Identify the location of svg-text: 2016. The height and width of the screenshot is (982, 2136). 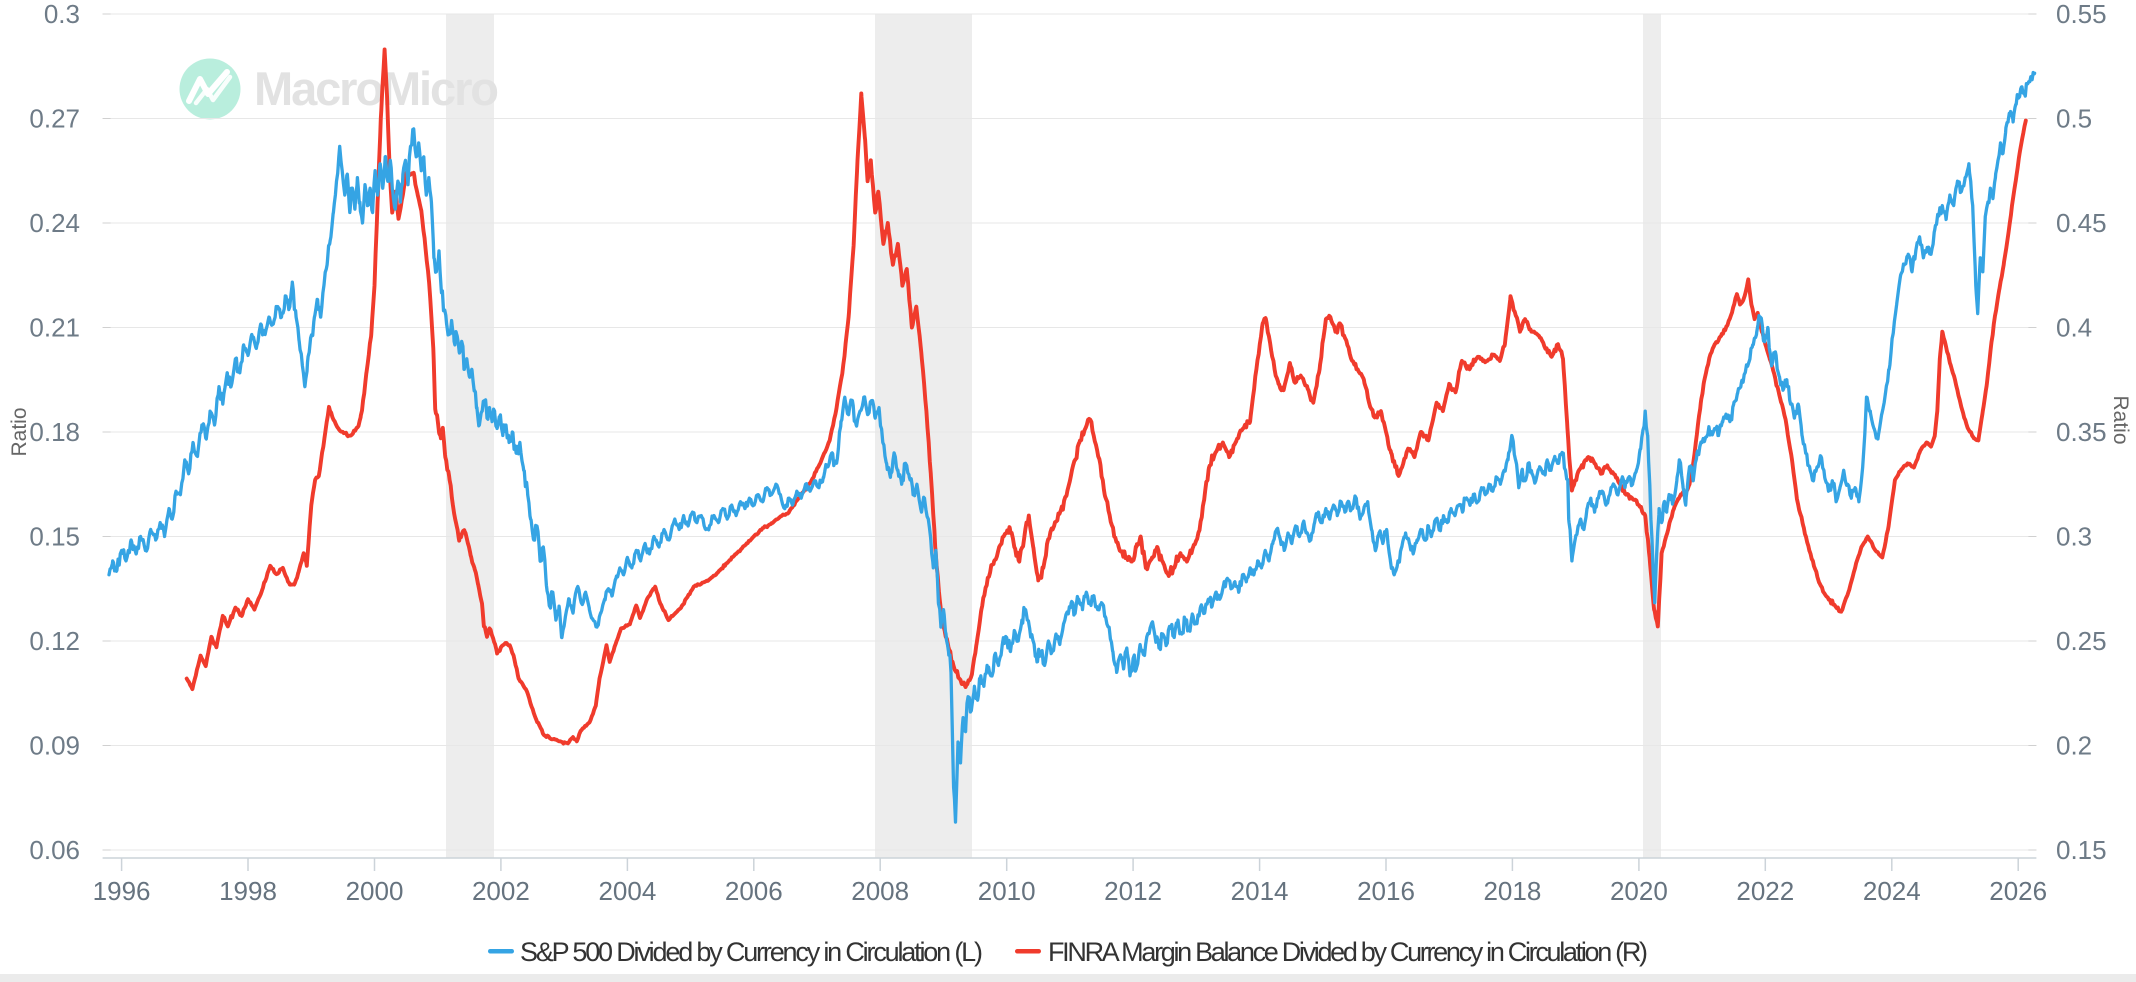
(1386, 891).